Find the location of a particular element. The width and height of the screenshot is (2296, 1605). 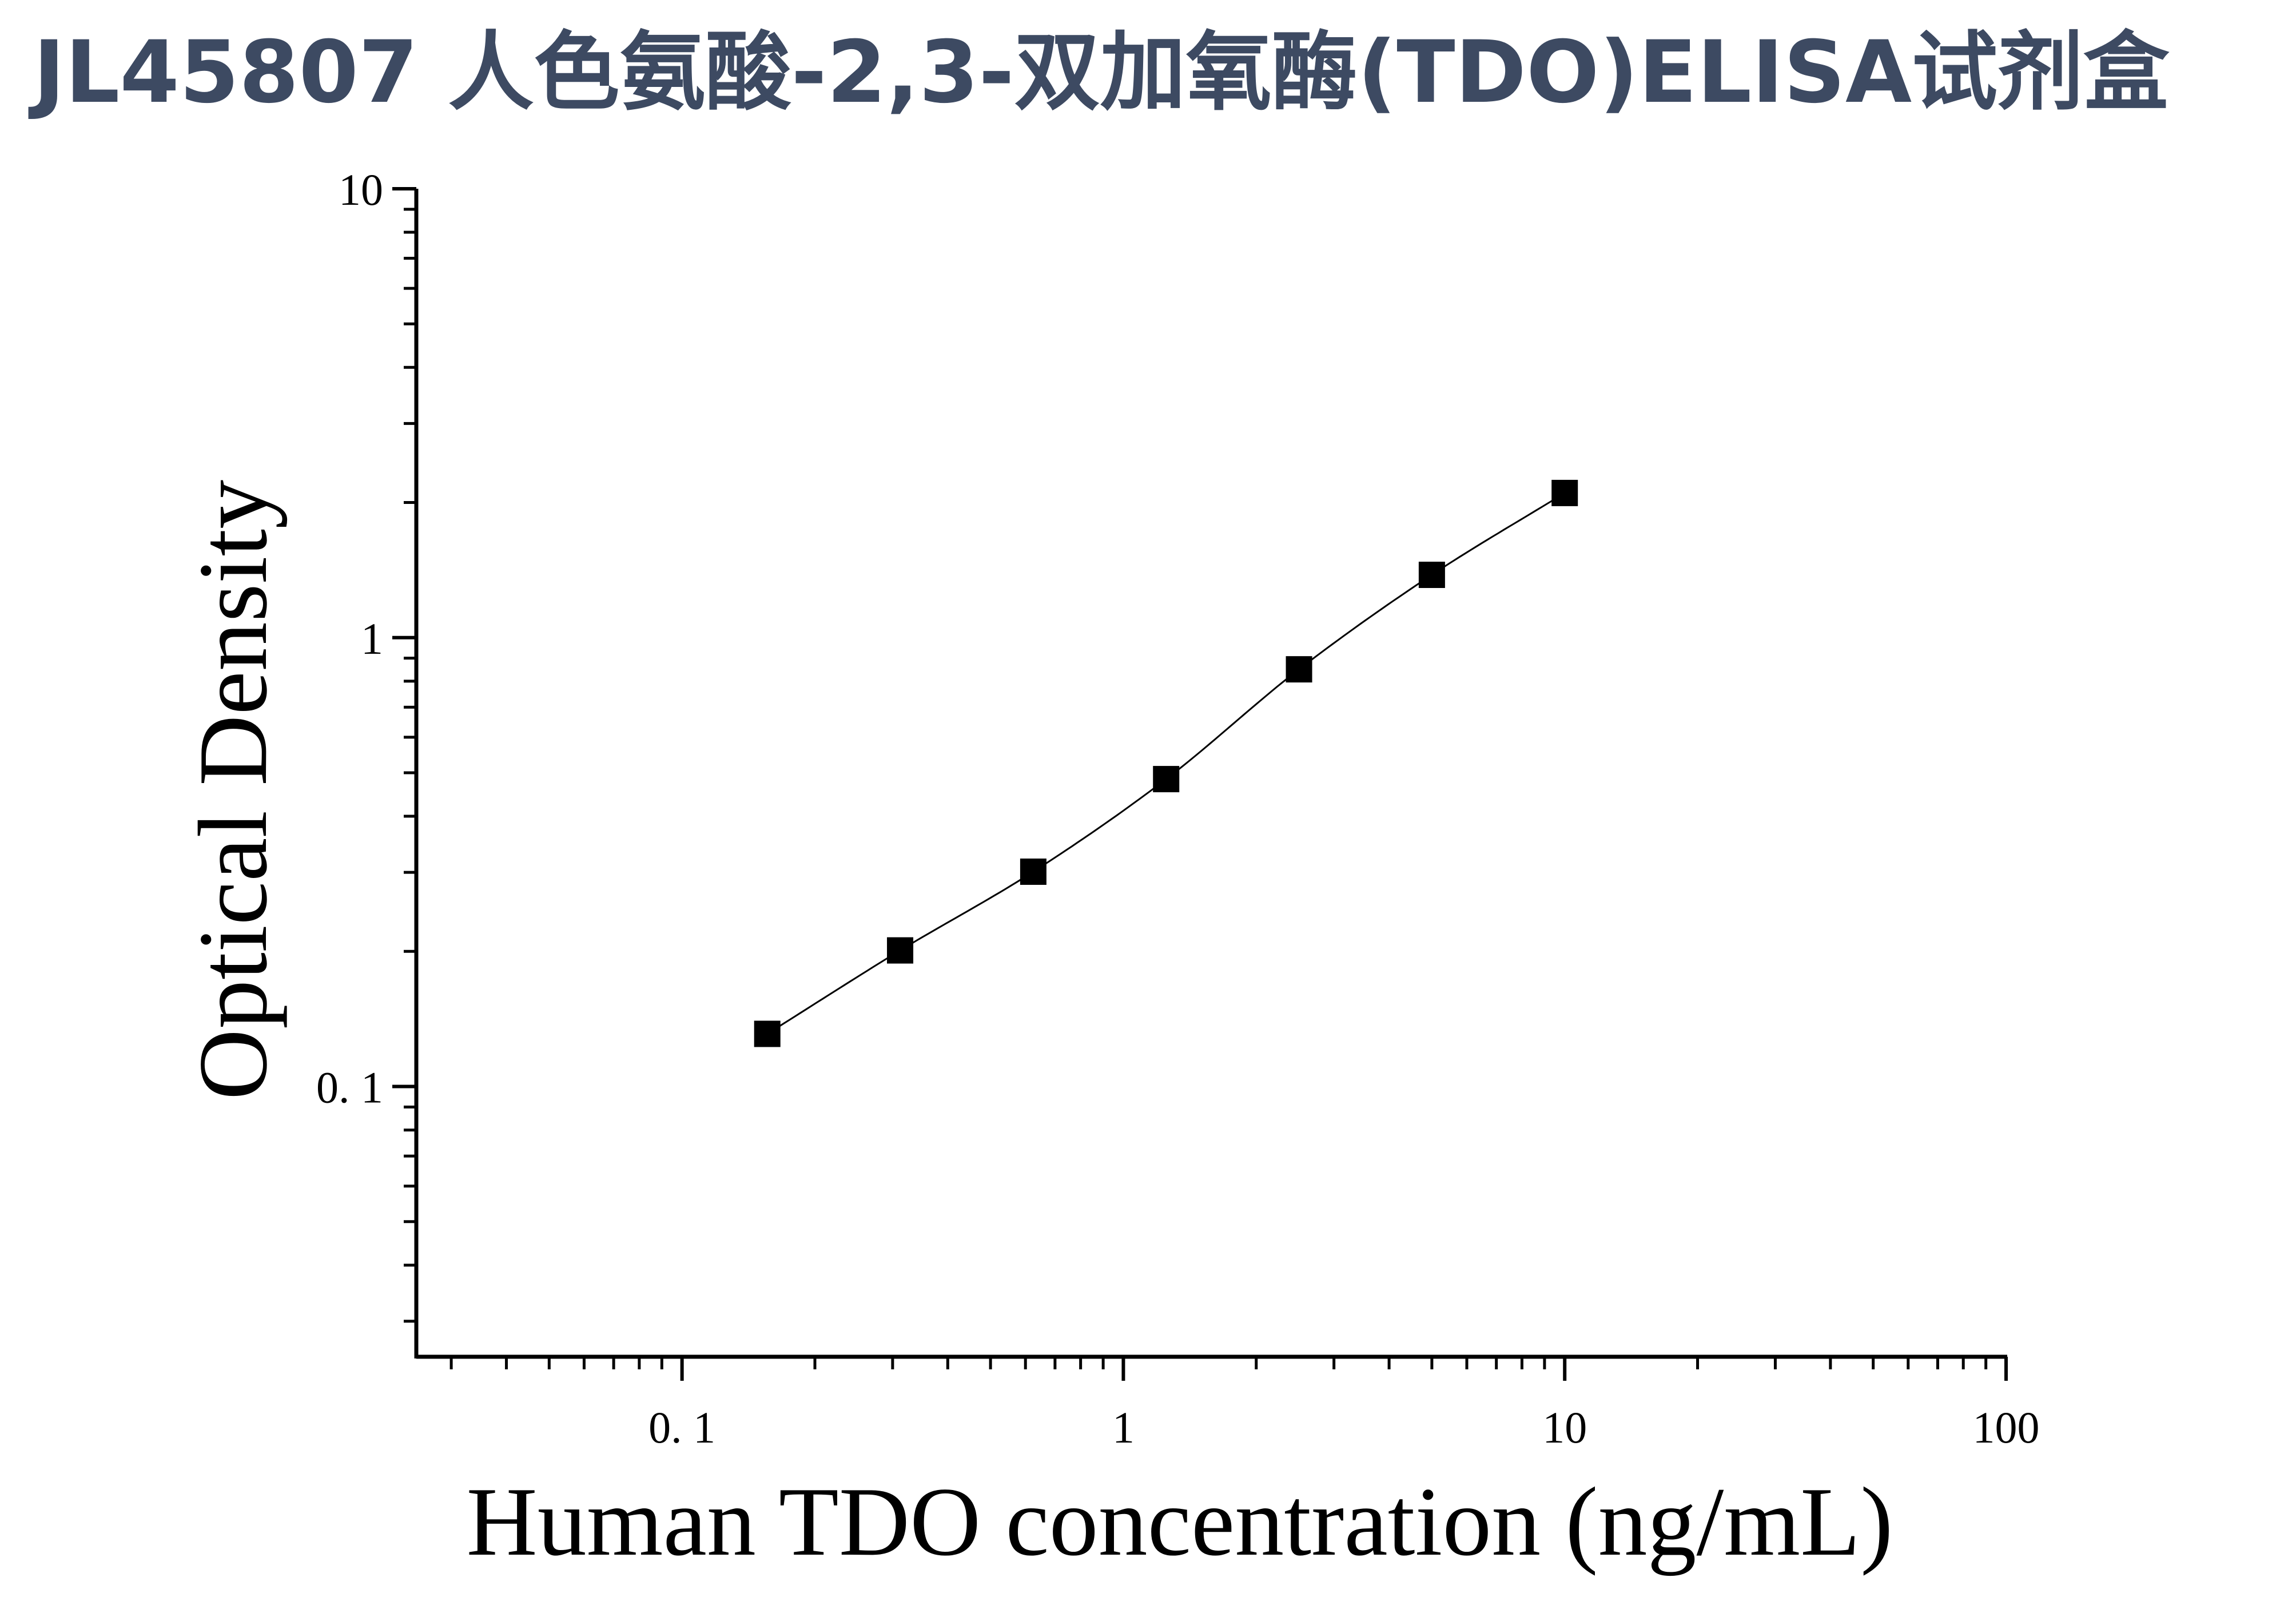

data-points is located at coordinates (1166, 763).